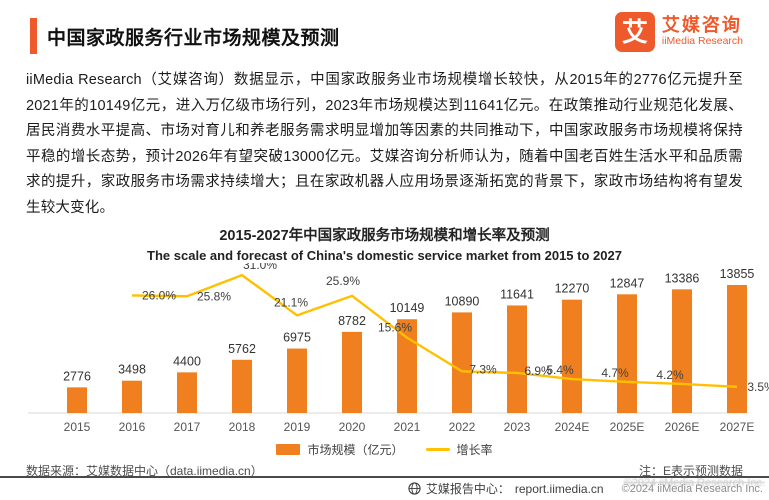  Describe the element at coordinates (384, 477) in the screenshot. I see `footer-divider` at that location.